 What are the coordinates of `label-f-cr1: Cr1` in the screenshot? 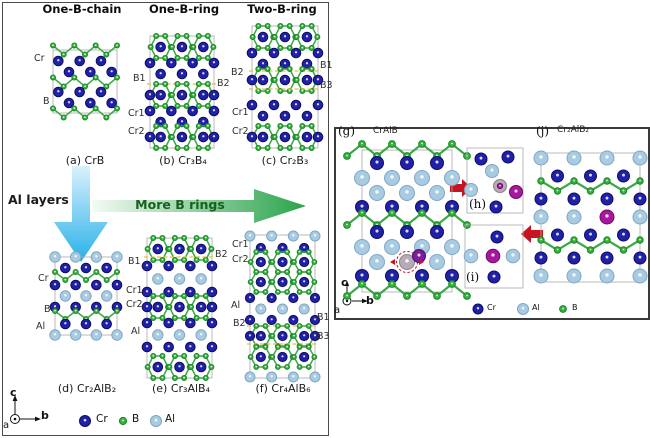 It's located at (240, 244).